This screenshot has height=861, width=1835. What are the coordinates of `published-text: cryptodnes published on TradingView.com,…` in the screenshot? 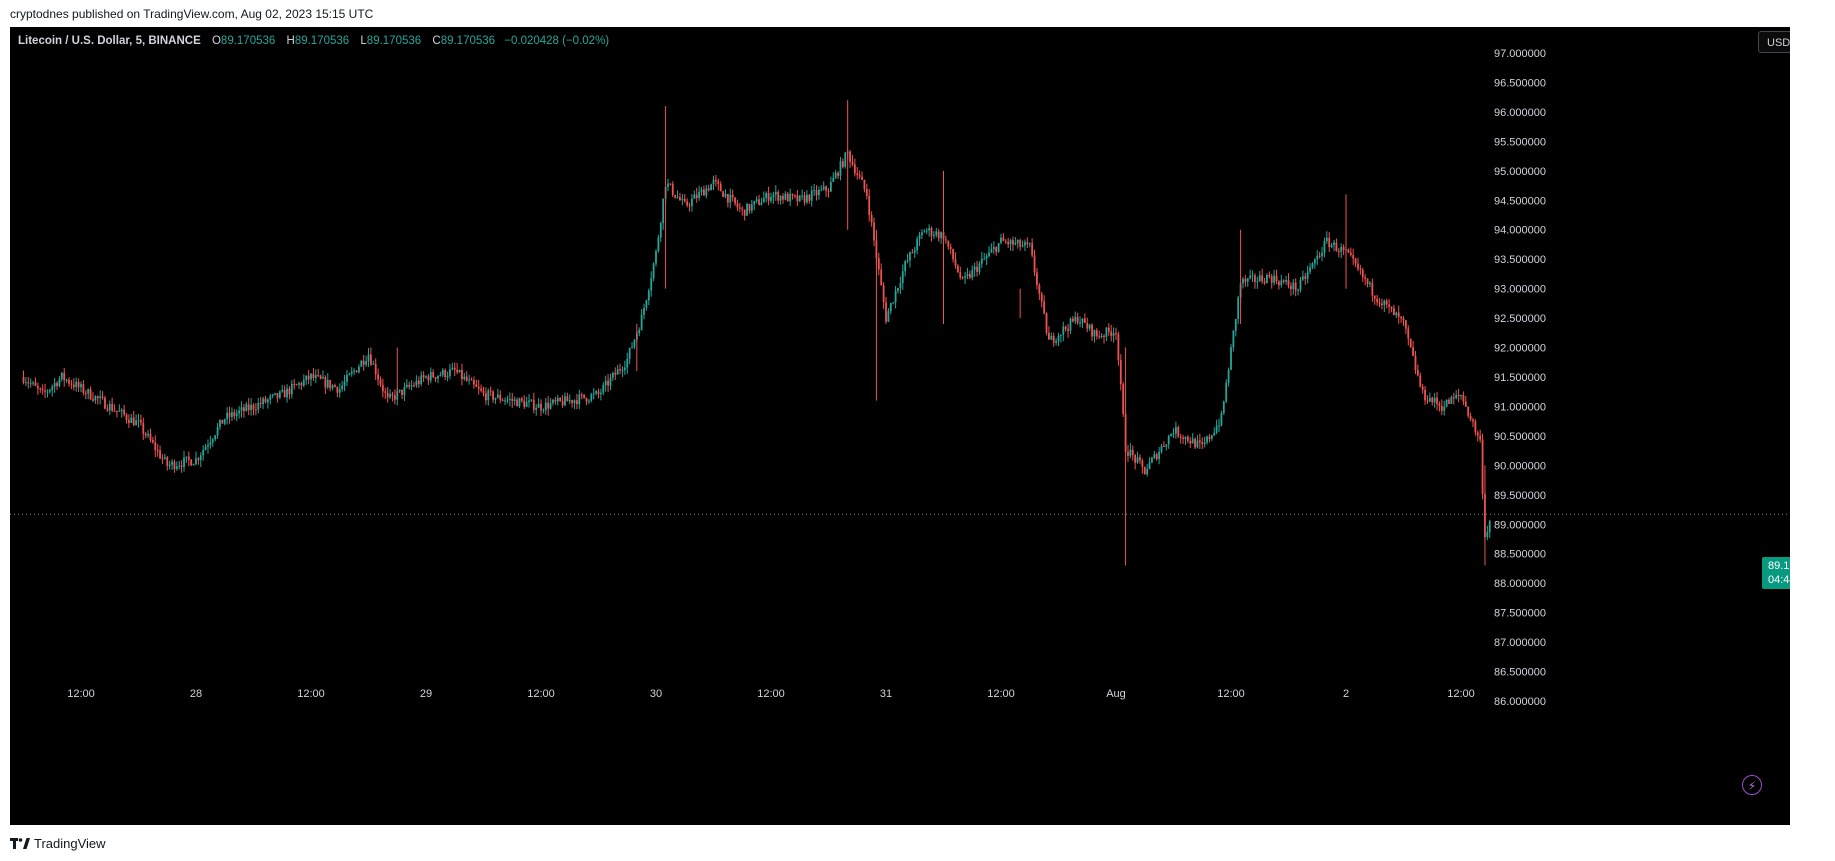 It's located at (192, 14).